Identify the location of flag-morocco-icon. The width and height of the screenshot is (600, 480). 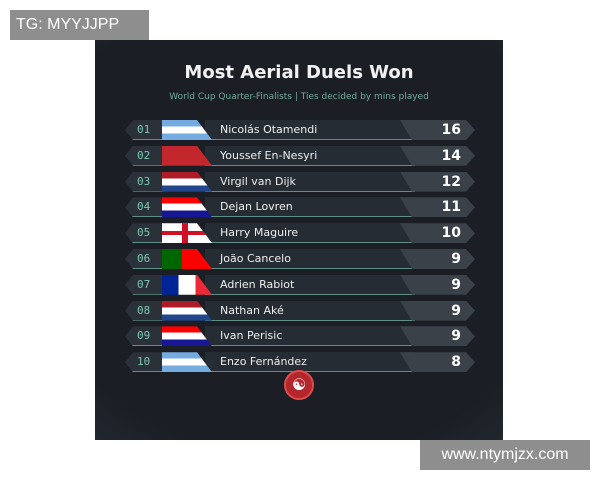
(187, 155).